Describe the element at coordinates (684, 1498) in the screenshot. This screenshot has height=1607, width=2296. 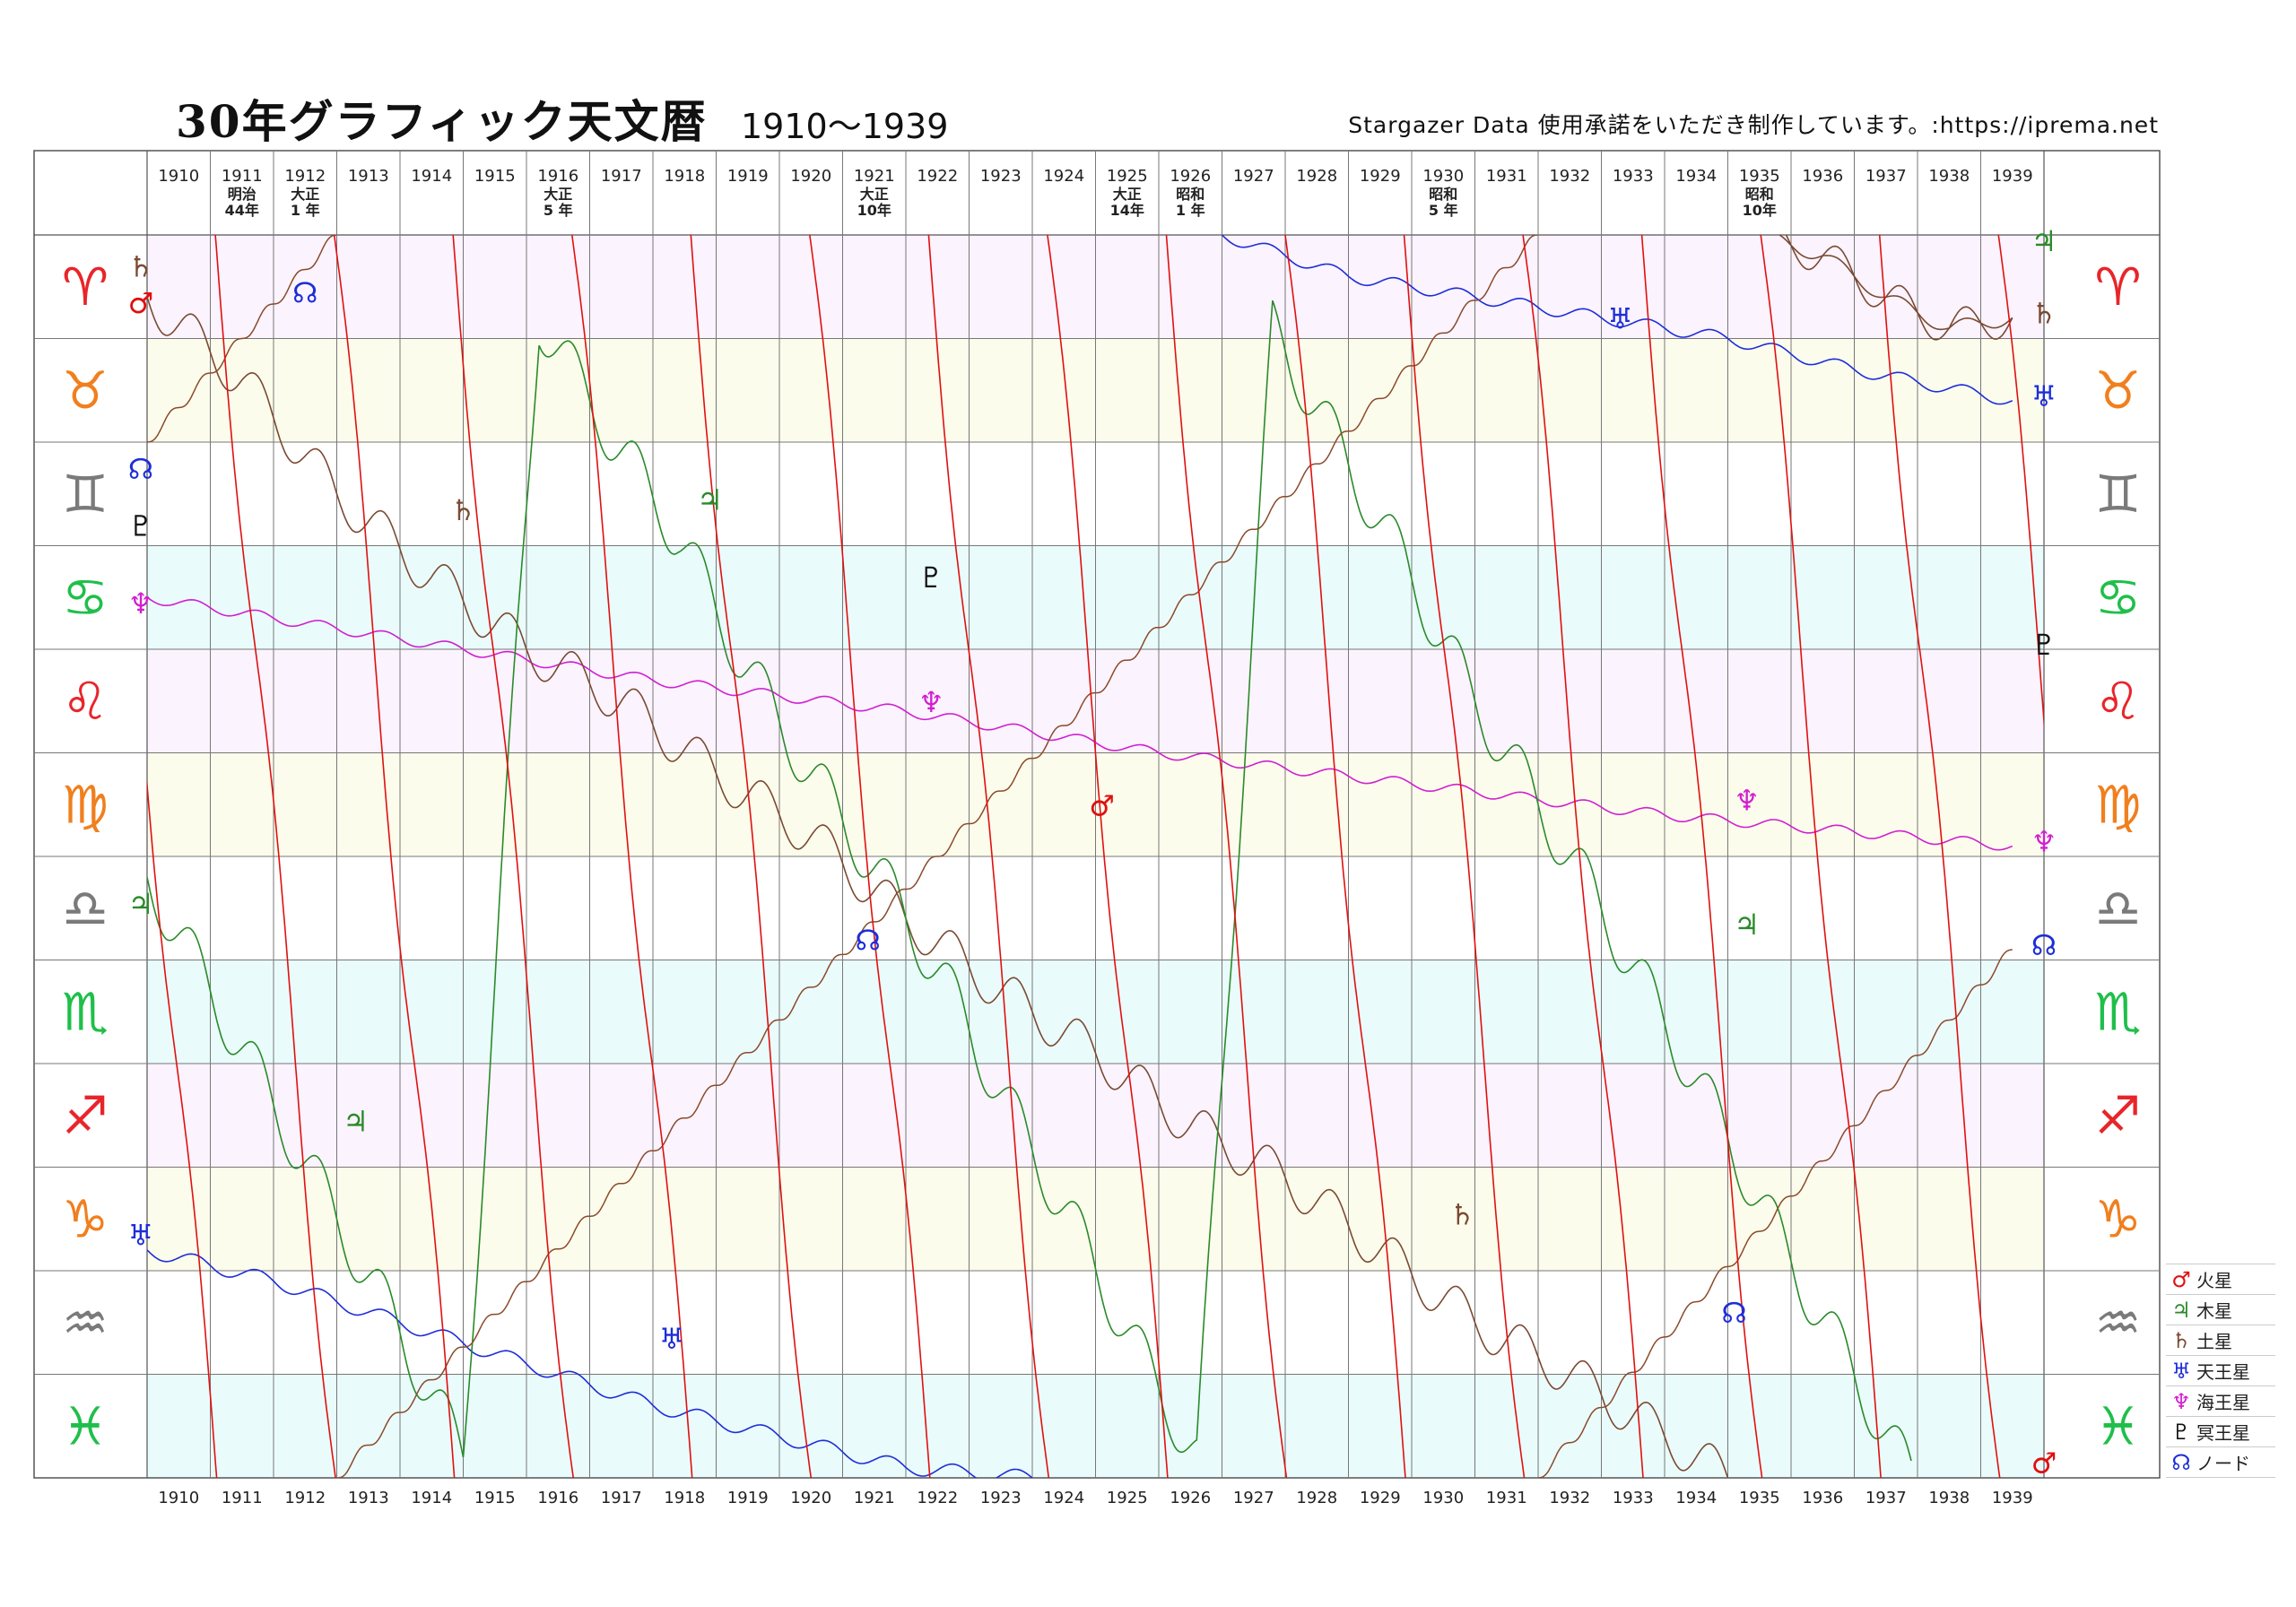
I see `year-label-bottom: 1918` at that location.